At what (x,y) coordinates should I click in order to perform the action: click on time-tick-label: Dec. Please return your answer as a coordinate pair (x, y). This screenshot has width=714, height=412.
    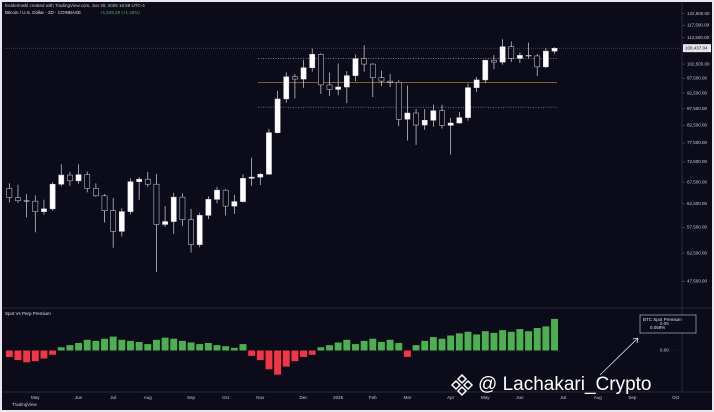
    Looking at the image, I should click on (304, 397).